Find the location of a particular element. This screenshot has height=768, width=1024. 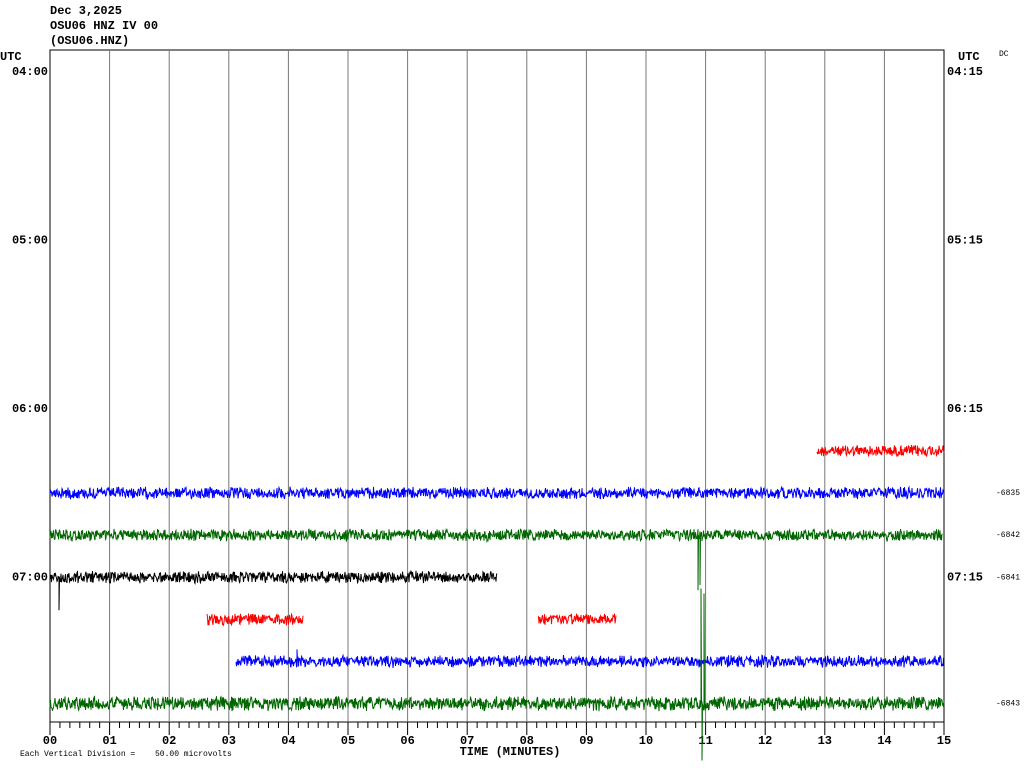

left-time-label: 06:00 is located at coordinates (30, 409).